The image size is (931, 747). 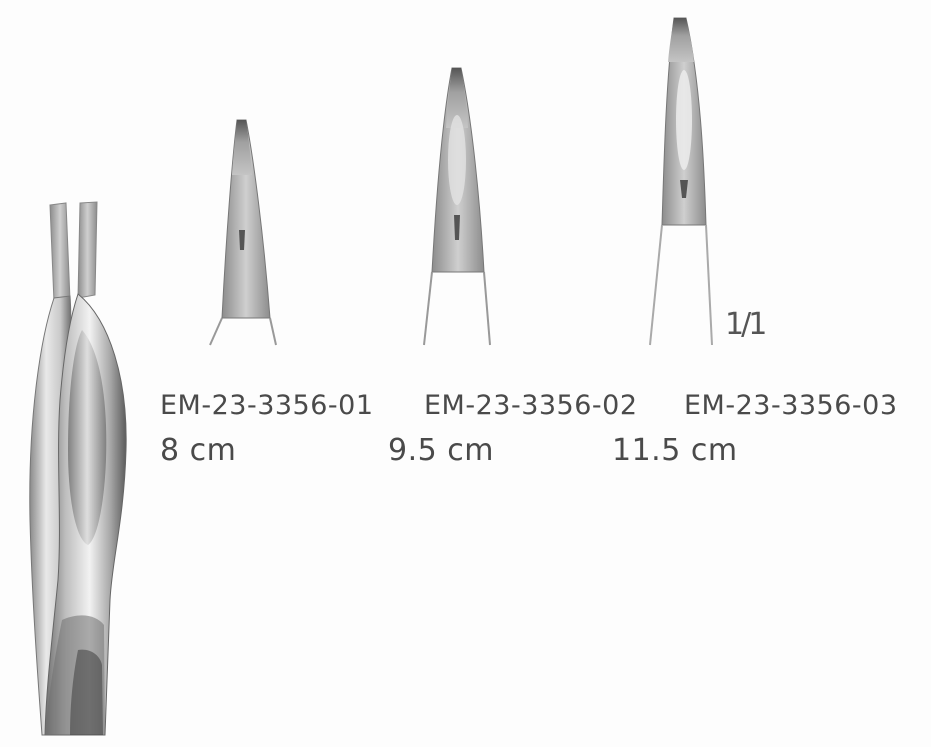 I want to click on tip-detail-9-5cm, so click(x=457, y=206).